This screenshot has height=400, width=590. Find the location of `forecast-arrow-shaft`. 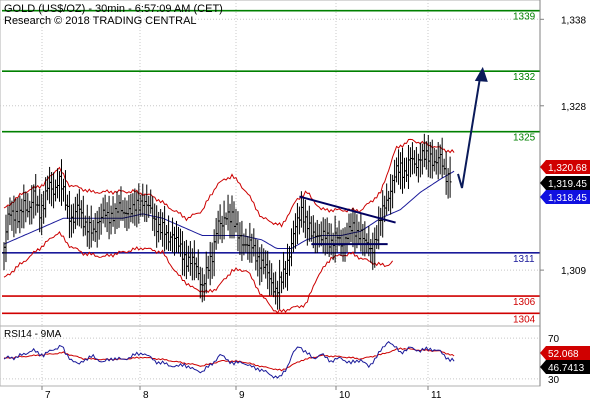

forecast-arrow-shaft is located at coordinates (469, 133).